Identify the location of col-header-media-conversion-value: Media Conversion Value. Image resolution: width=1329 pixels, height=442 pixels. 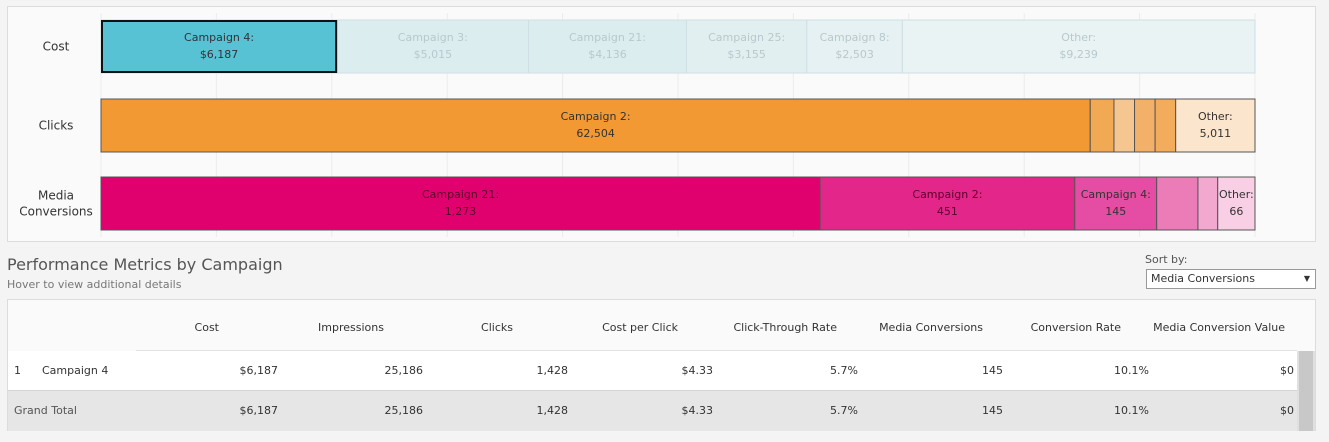
(1219, 327).